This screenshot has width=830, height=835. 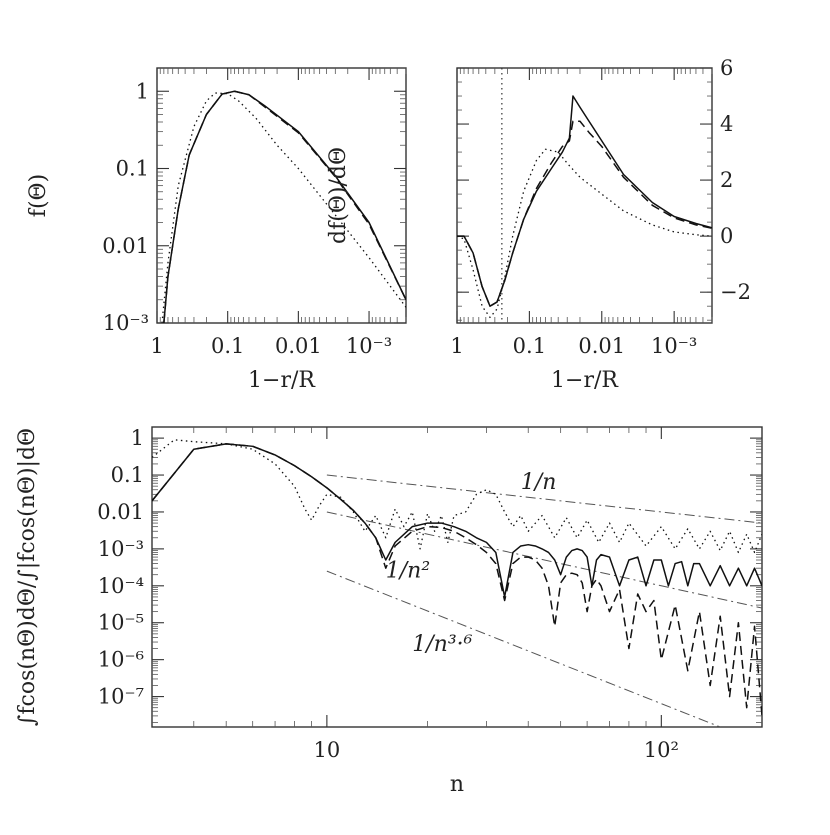 I want to click on y-tick-label: 10⁻⁷, so click(x=121, y=697).